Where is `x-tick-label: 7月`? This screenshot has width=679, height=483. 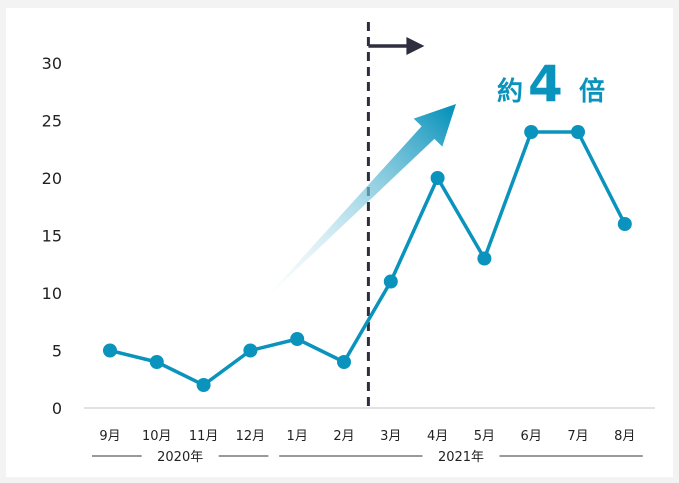
x-tick-label: 7月 is located at coordinates (577, 436).